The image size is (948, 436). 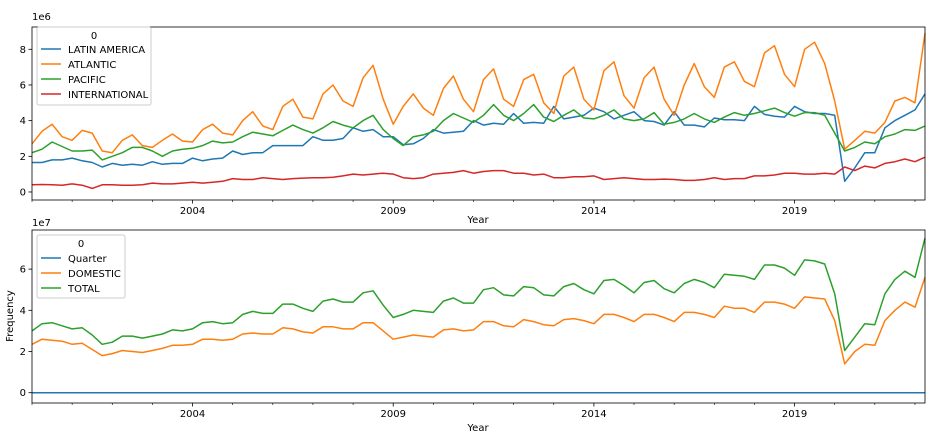 I want to click on y-tick-label-top: 2, so click(x=23, y=157).